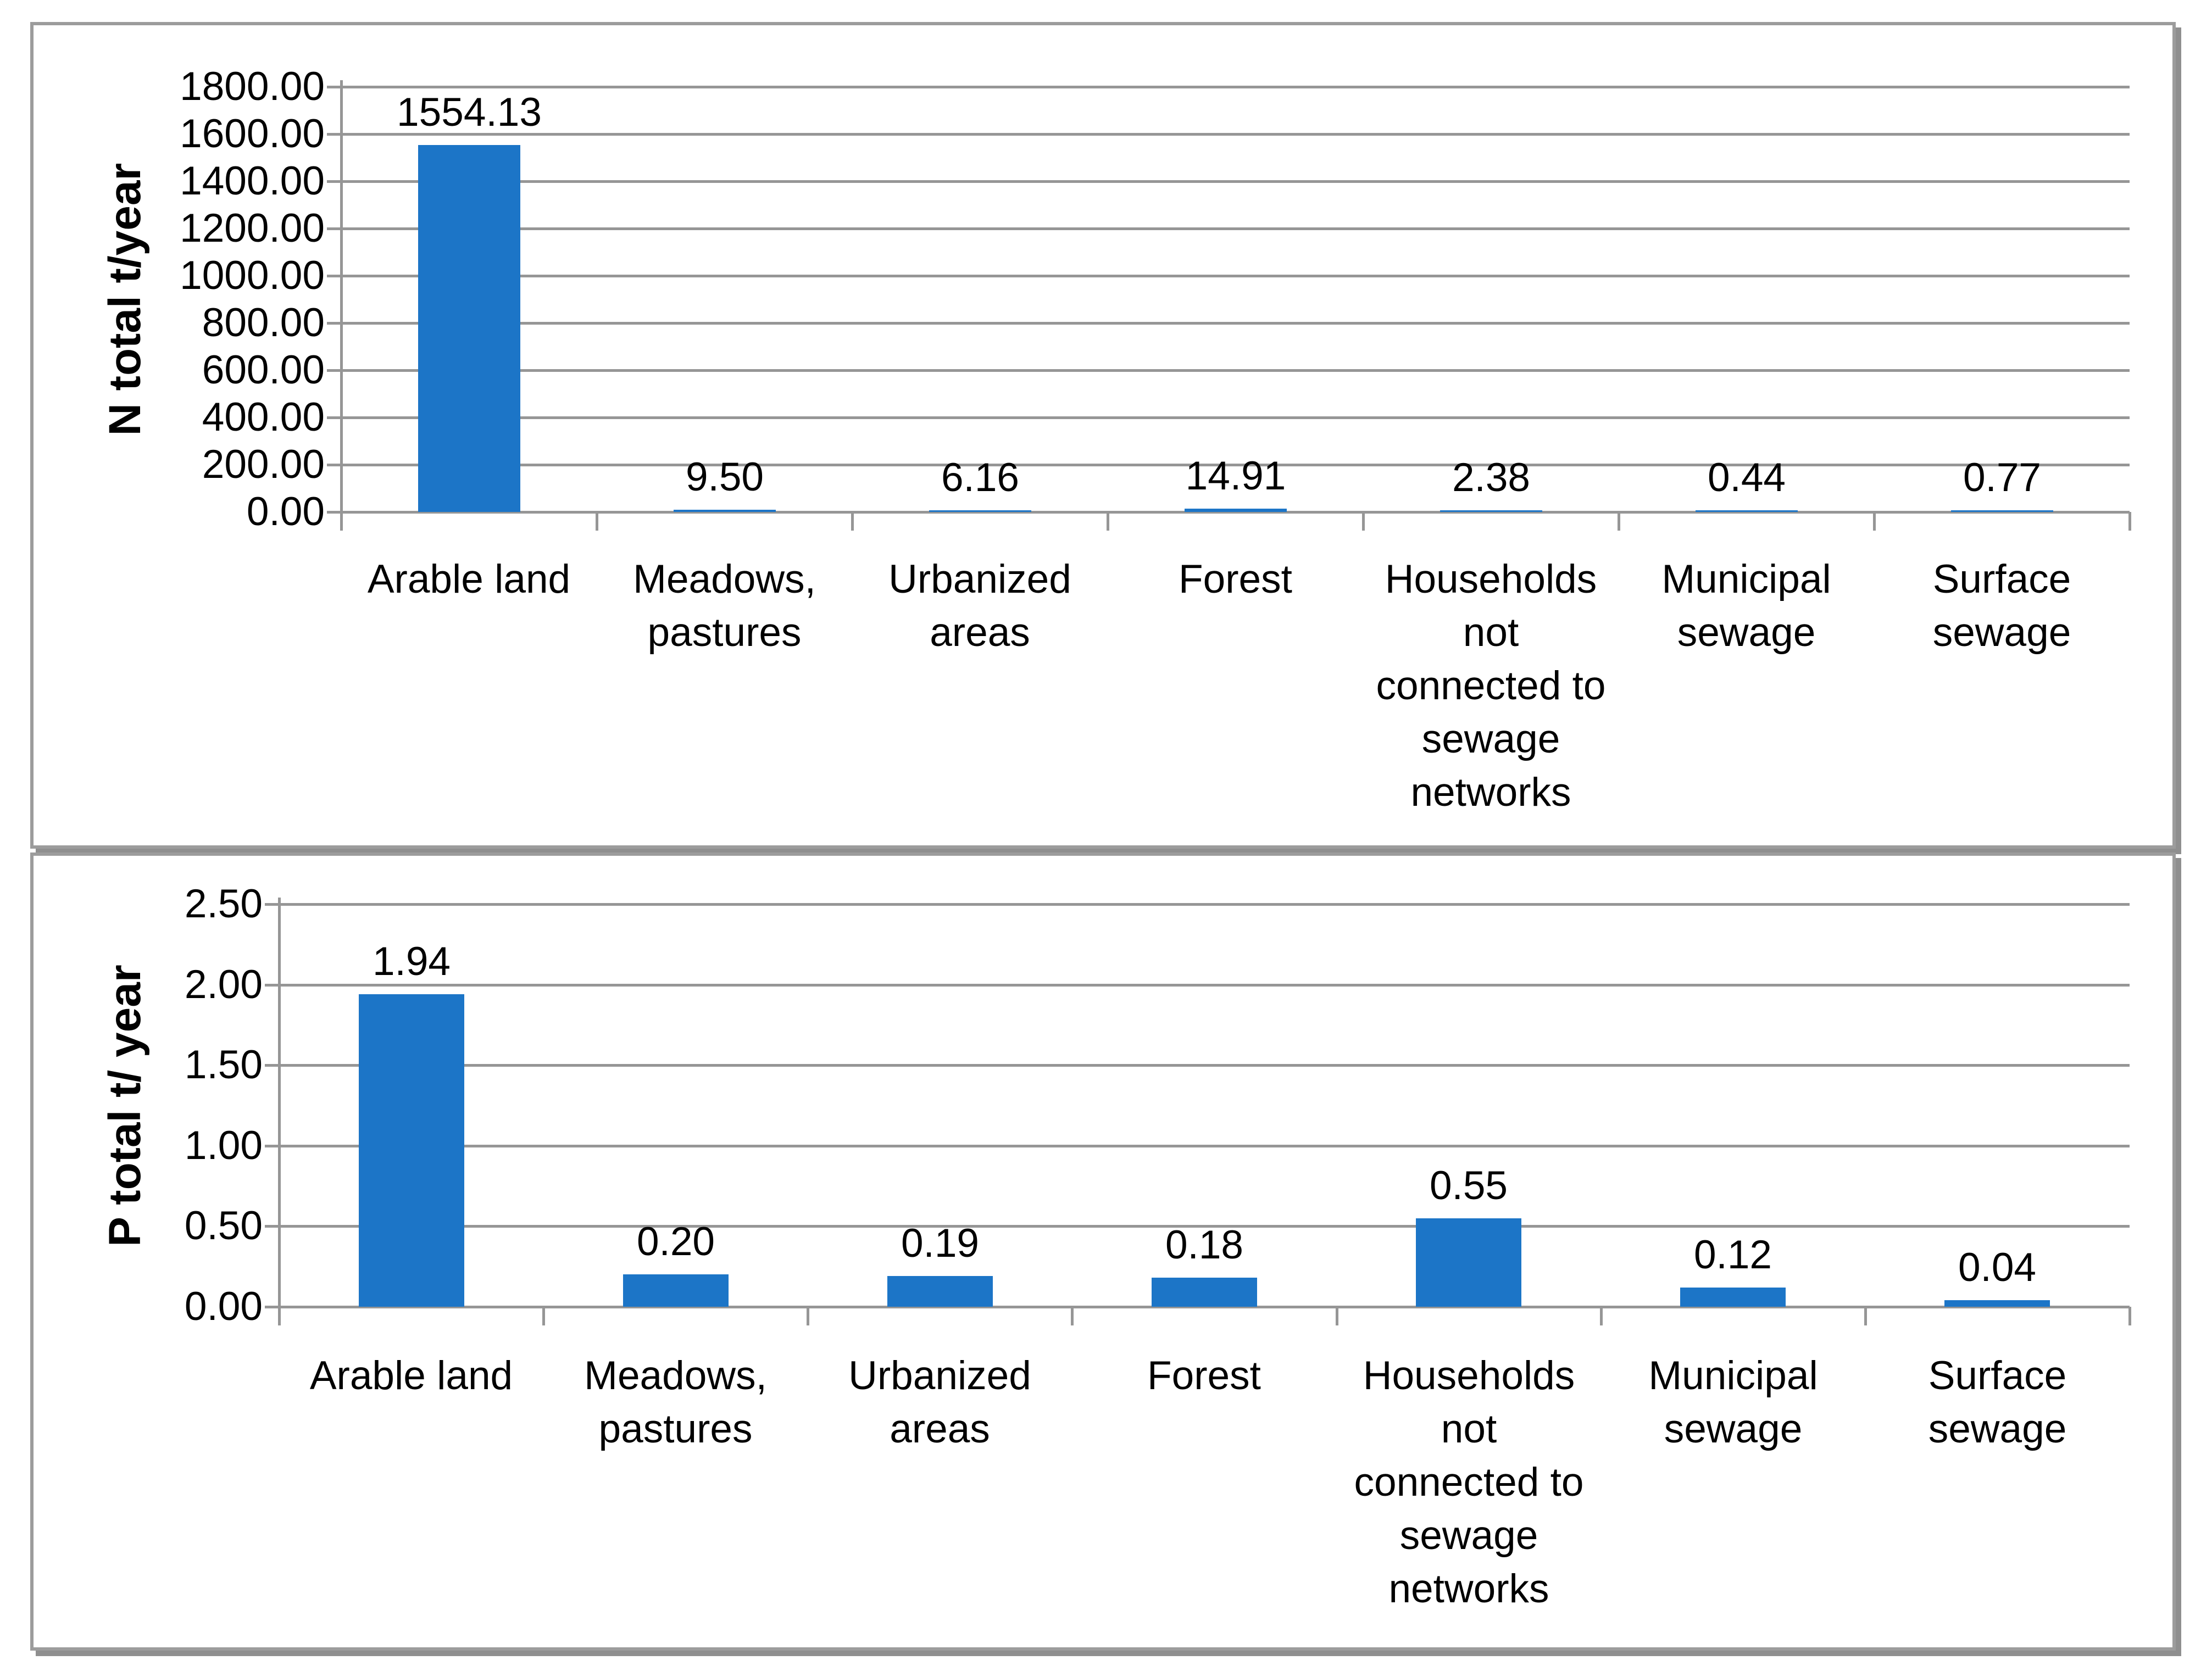  Describe the element at coordinates (223, 1145) in the screenshot. I see `y-tick-label: 1.00` at that location.